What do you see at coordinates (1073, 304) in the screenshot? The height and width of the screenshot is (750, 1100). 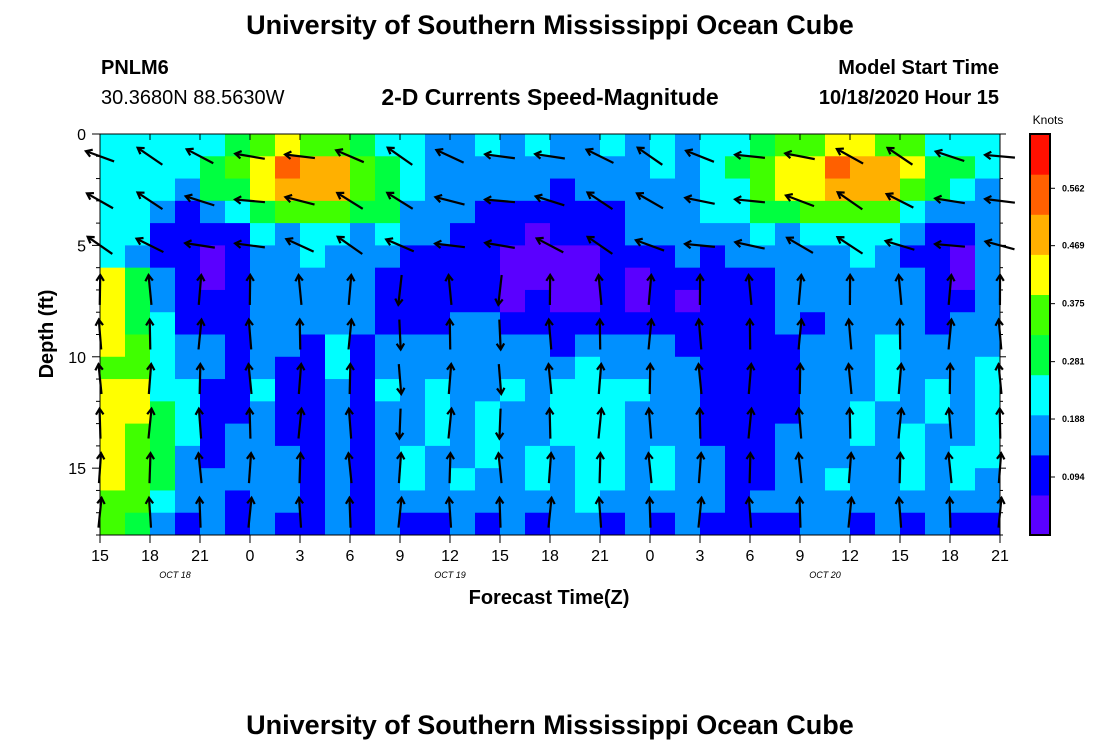 I see `colorbar-tick-label: 0.375` at bounding box center [1073, 304].